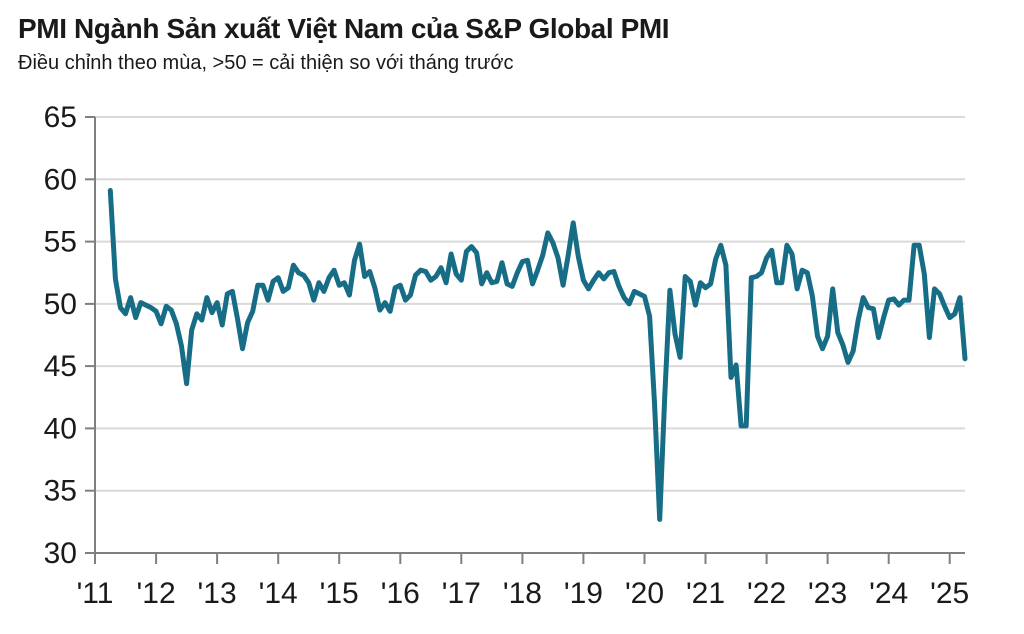 The width and height of the screenshot is (1024, 634). I want to click on x-tick-label-13: '13, so click(217, 593).